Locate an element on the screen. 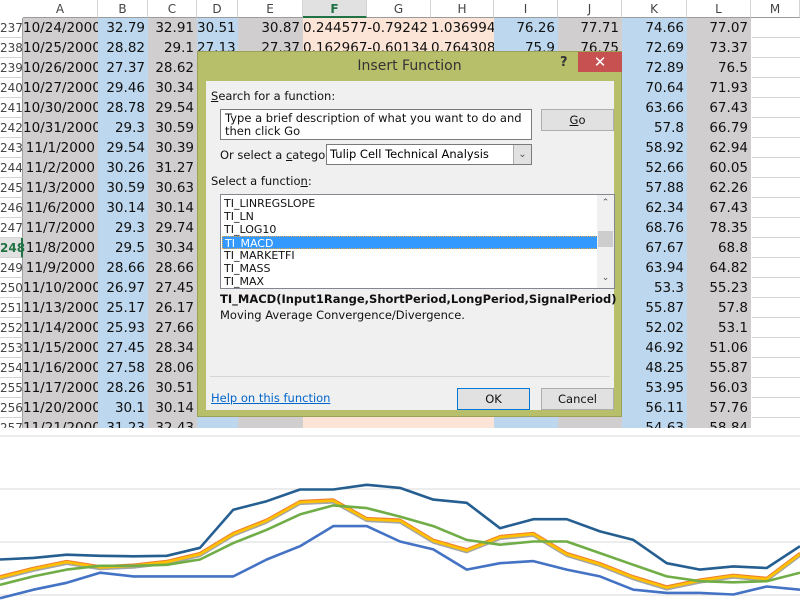 The image size is (800, 600). column-header-E: E is located at coordinates (270, 9).